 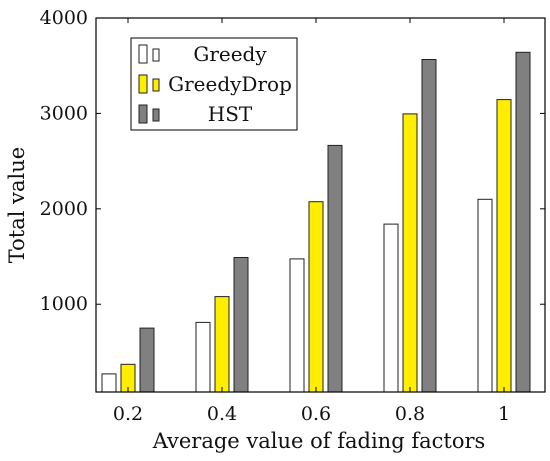 What do you see at coordinates (64, 209) in the screenshot?
I see `y-tick-label: 2000` at bounding box center [64, 209].